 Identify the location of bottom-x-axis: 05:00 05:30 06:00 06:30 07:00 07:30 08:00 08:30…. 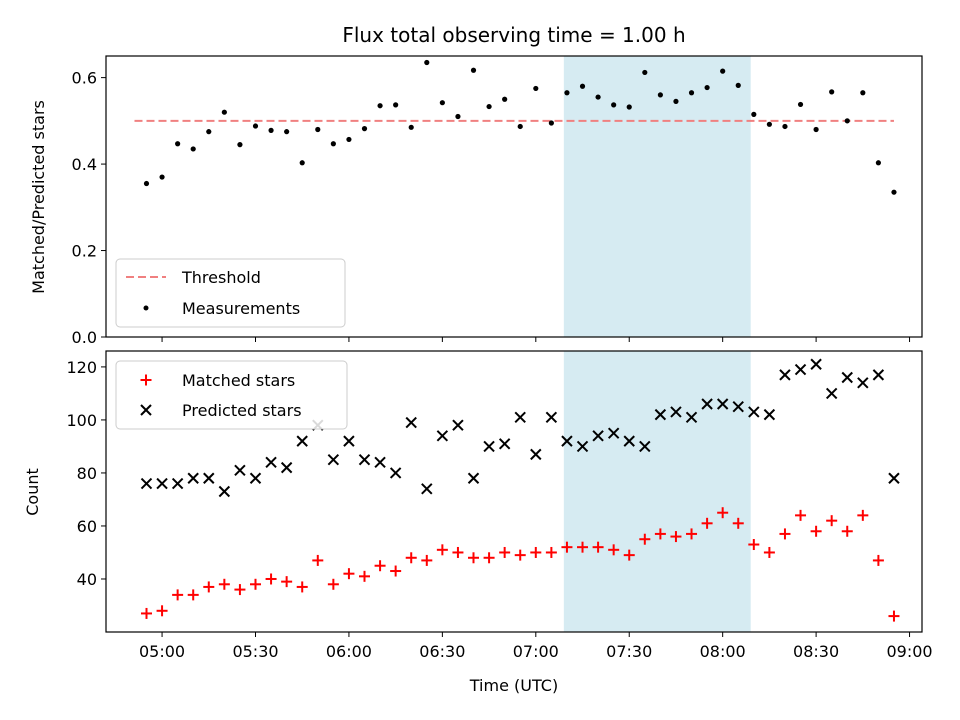
(536, 646).